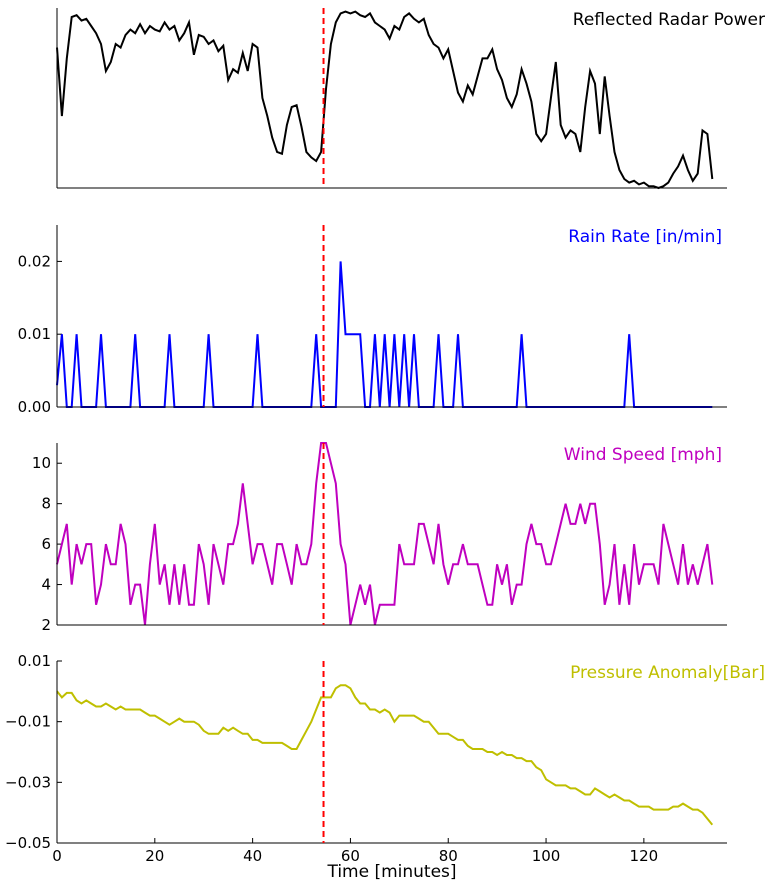 This screenshot has width=771, height=893. What do you see at coordinates (46, 504) in the screenshot?
I see `y-tick-label: 8` at bounding box center [46, 504].